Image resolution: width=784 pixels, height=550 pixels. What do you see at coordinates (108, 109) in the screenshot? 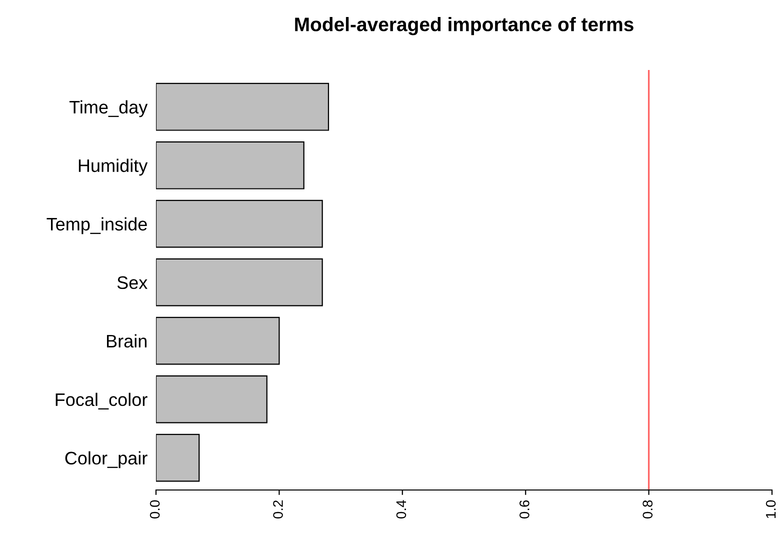
I see `y-tick-label: Time_day` at bounding box center [108, 109].